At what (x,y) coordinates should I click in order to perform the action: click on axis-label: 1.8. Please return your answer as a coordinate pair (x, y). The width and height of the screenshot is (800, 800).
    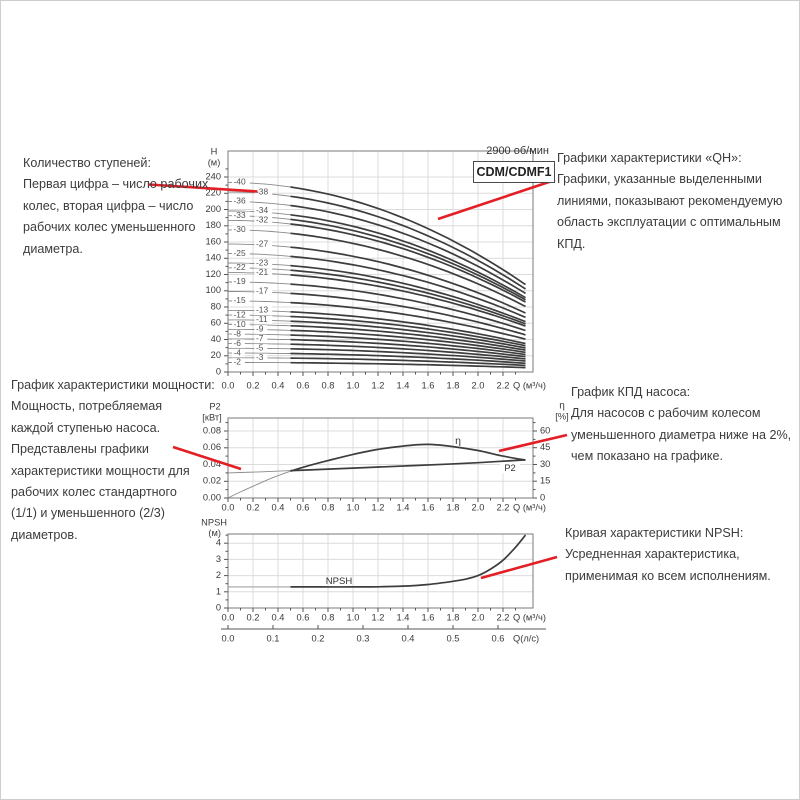
    Looking at the image, I should click on (453, 385).